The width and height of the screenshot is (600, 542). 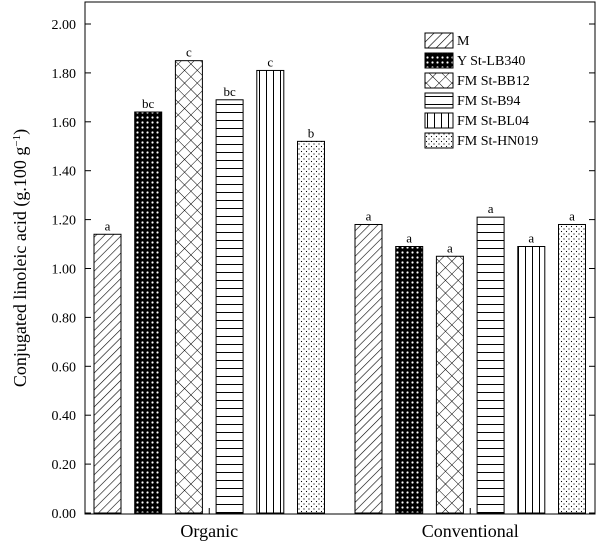 What do you see at coordinates (497, 141) in the screenshot?
I see `legend-label: FM St-HN019` at bounding box center [497, 141].